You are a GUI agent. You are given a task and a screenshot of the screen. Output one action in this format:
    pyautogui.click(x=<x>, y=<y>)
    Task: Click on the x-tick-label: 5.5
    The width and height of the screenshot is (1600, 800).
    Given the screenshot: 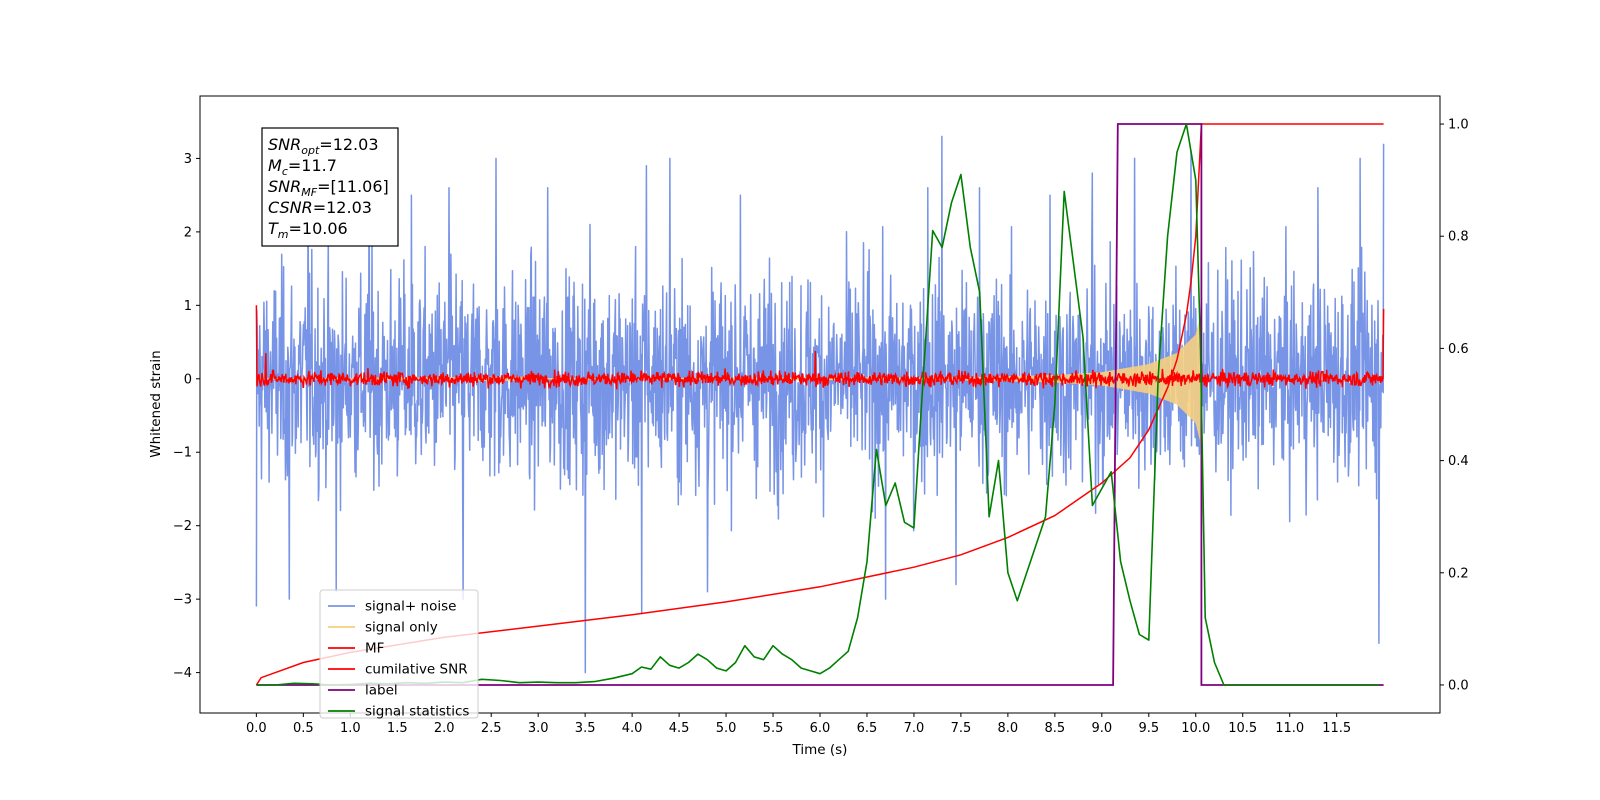 What is the action you would take?
    pyautogui.click(x=773, y=728)
    